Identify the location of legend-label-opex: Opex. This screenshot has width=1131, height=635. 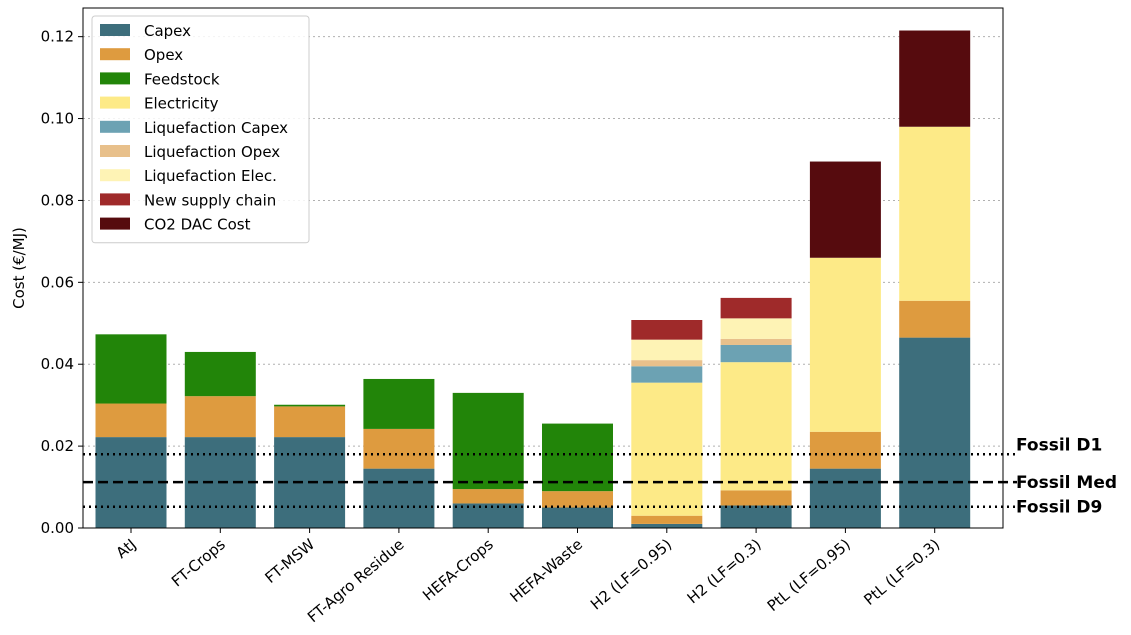
(163, 55).